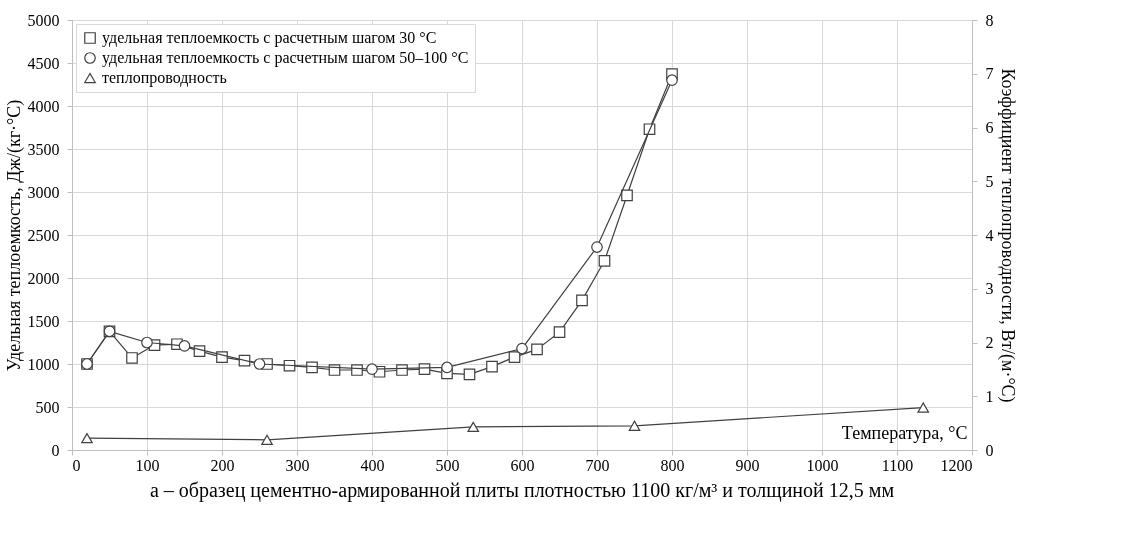 This screenshot has height=547, width=1121. I want to click on y-tick-label: 2500, so click(43, 235).